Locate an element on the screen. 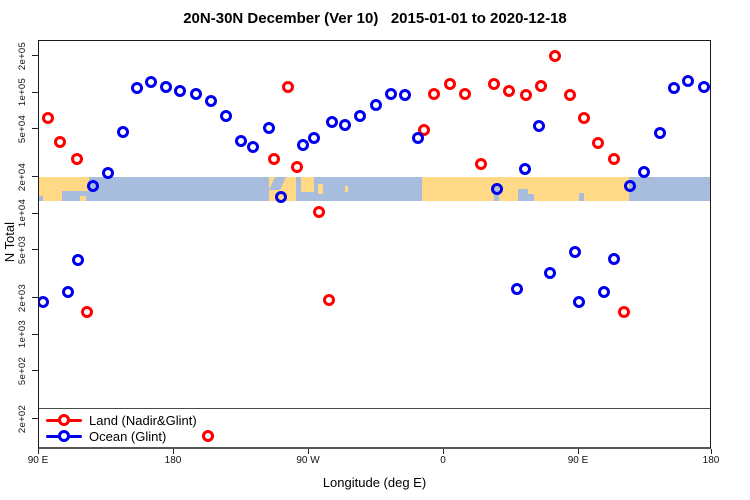  legend-land-marker-icon is located at coordinates (64, 420).